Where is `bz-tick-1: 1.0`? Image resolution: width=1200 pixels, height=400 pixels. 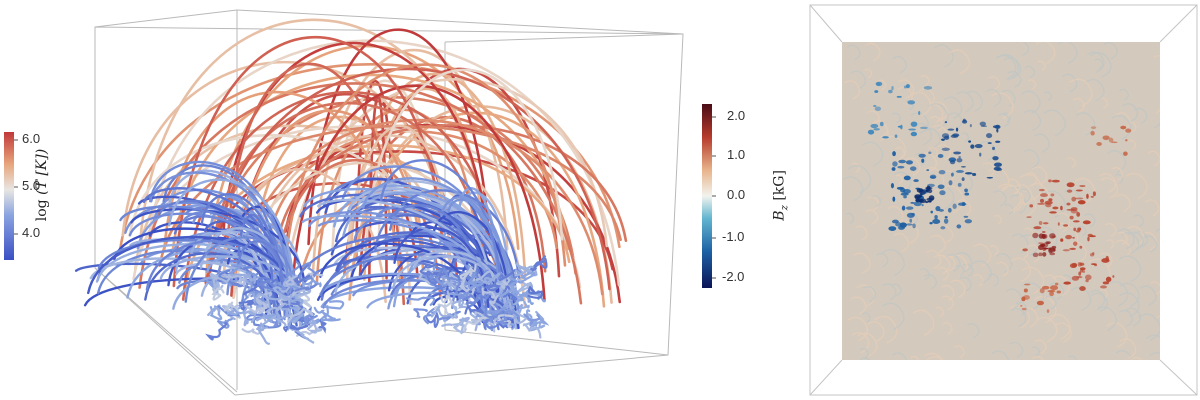
bz-tick-1: 1.0 is located at coordinates (736, 154).